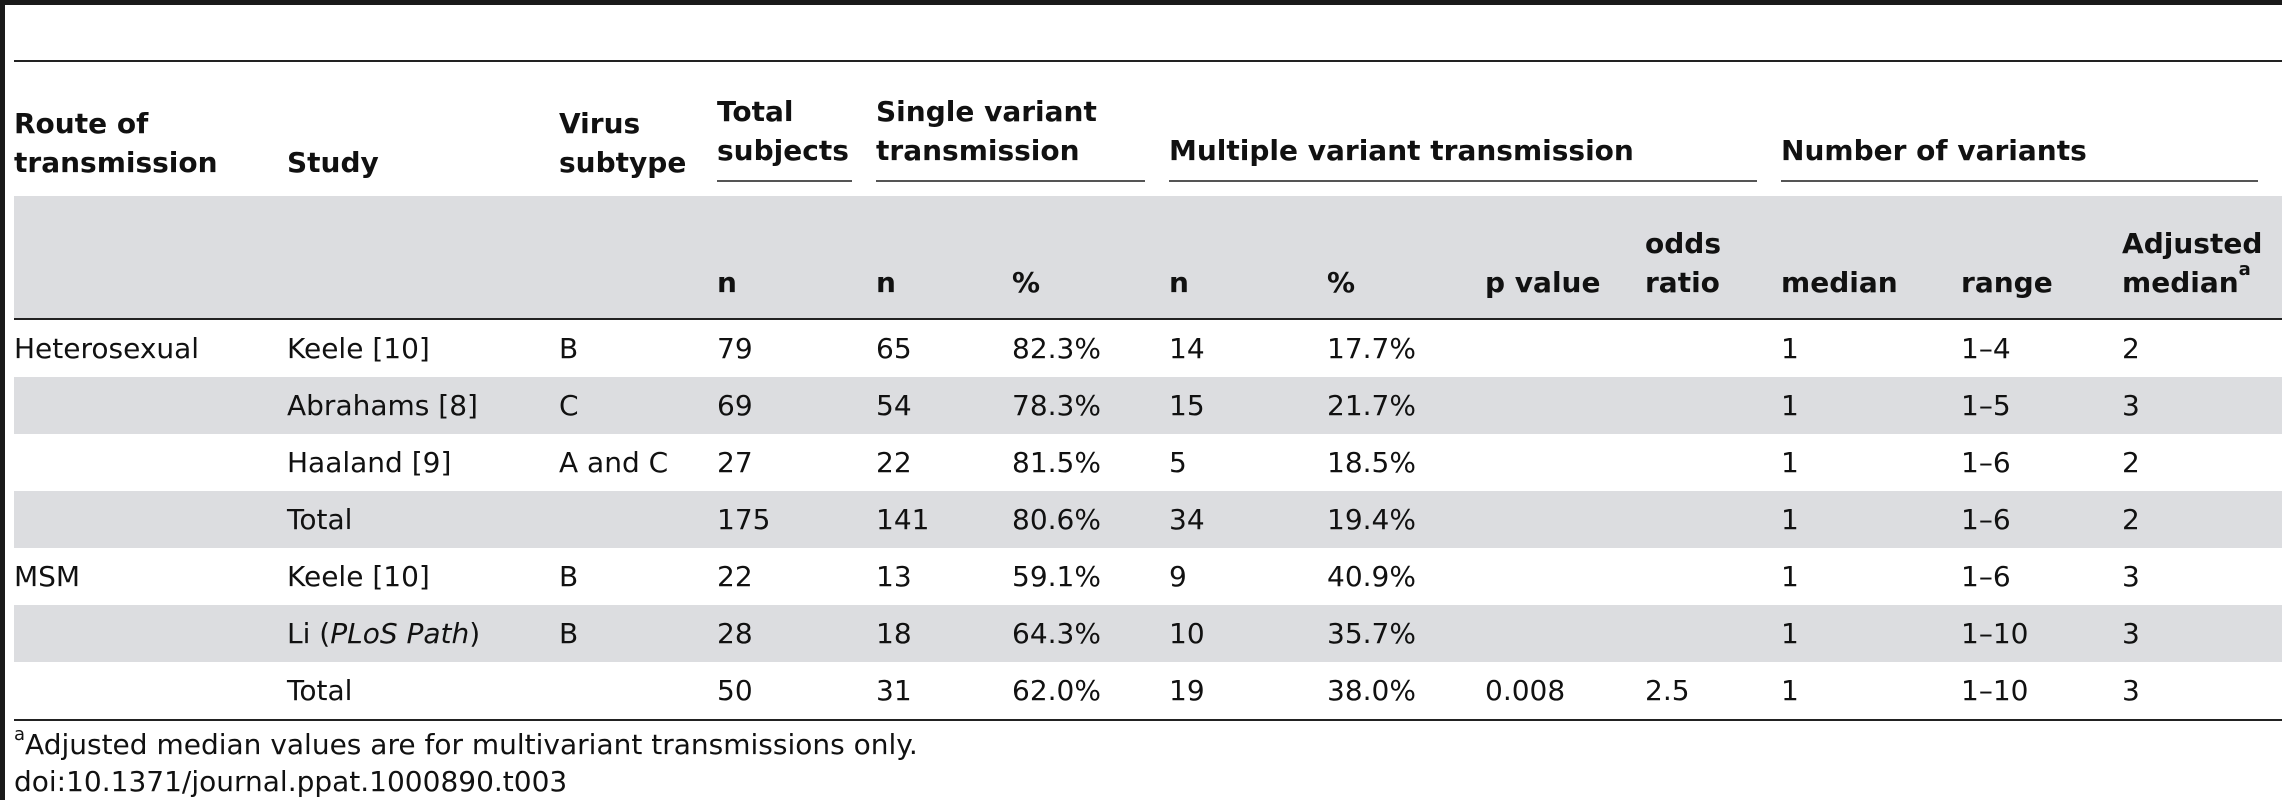 The width and height of the screenshot is (2282, 800). Describe the element at coordinates (1371, 462) in the screenshot. I see `cell-multi-pct: 18.5%` at that location.